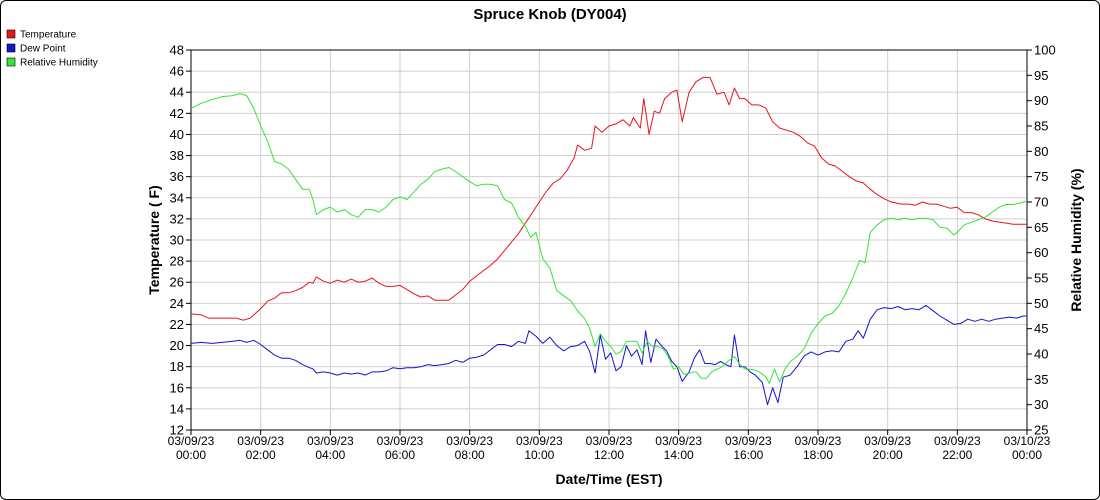  What do you see at coordinates (1041, 100) in the screenshot?
I see `y2-tick-label: 90` at bounding box center [1041, 100].